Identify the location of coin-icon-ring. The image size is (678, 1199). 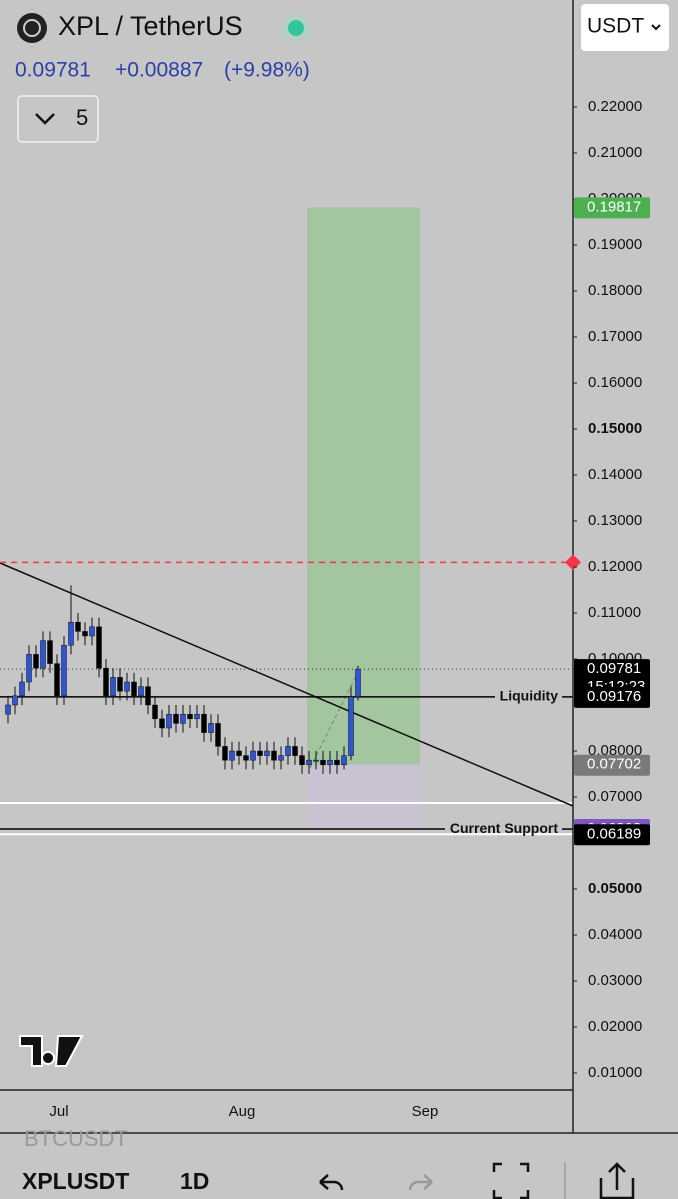
(32, 28).